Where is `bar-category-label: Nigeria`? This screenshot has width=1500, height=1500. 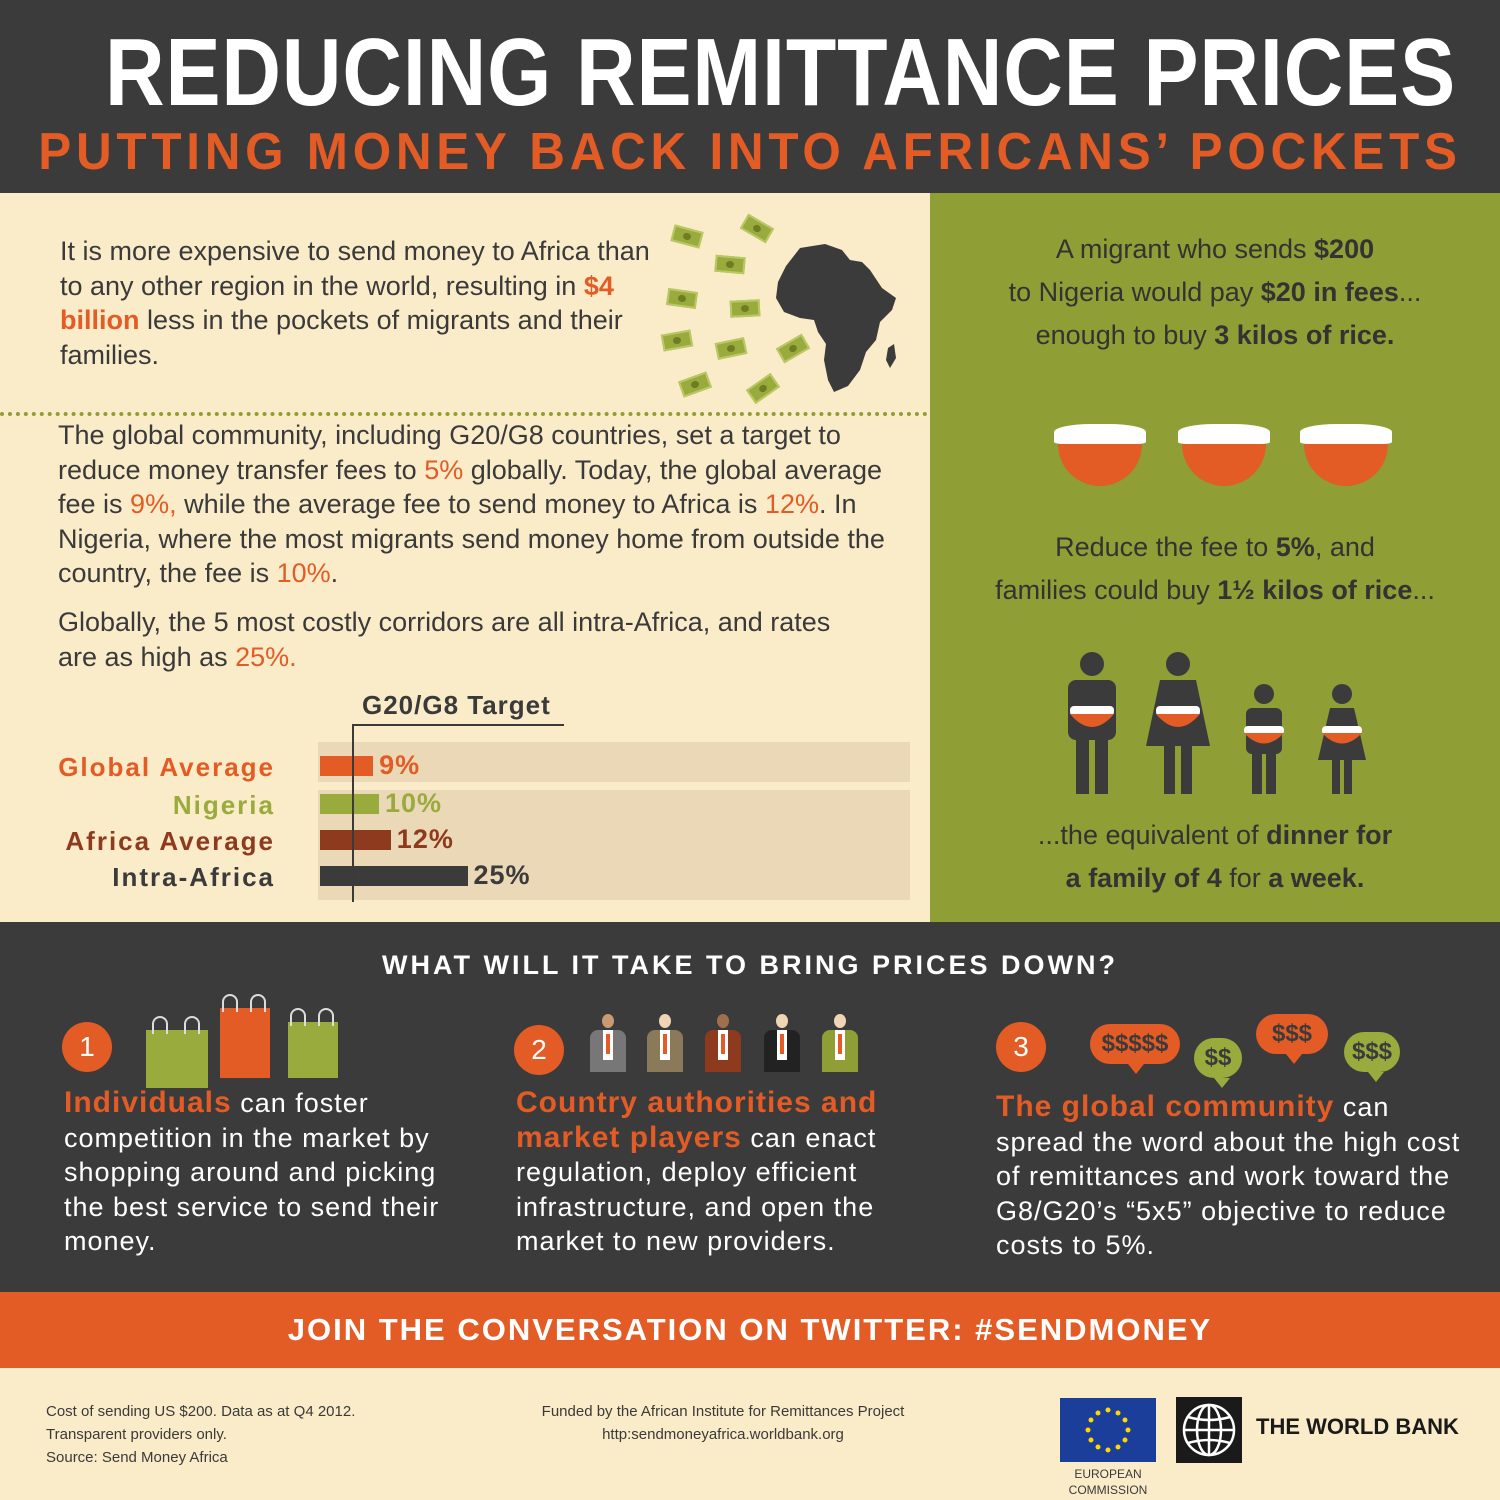 bar-category-label: Nigeria is located at coordinates (223, 805).